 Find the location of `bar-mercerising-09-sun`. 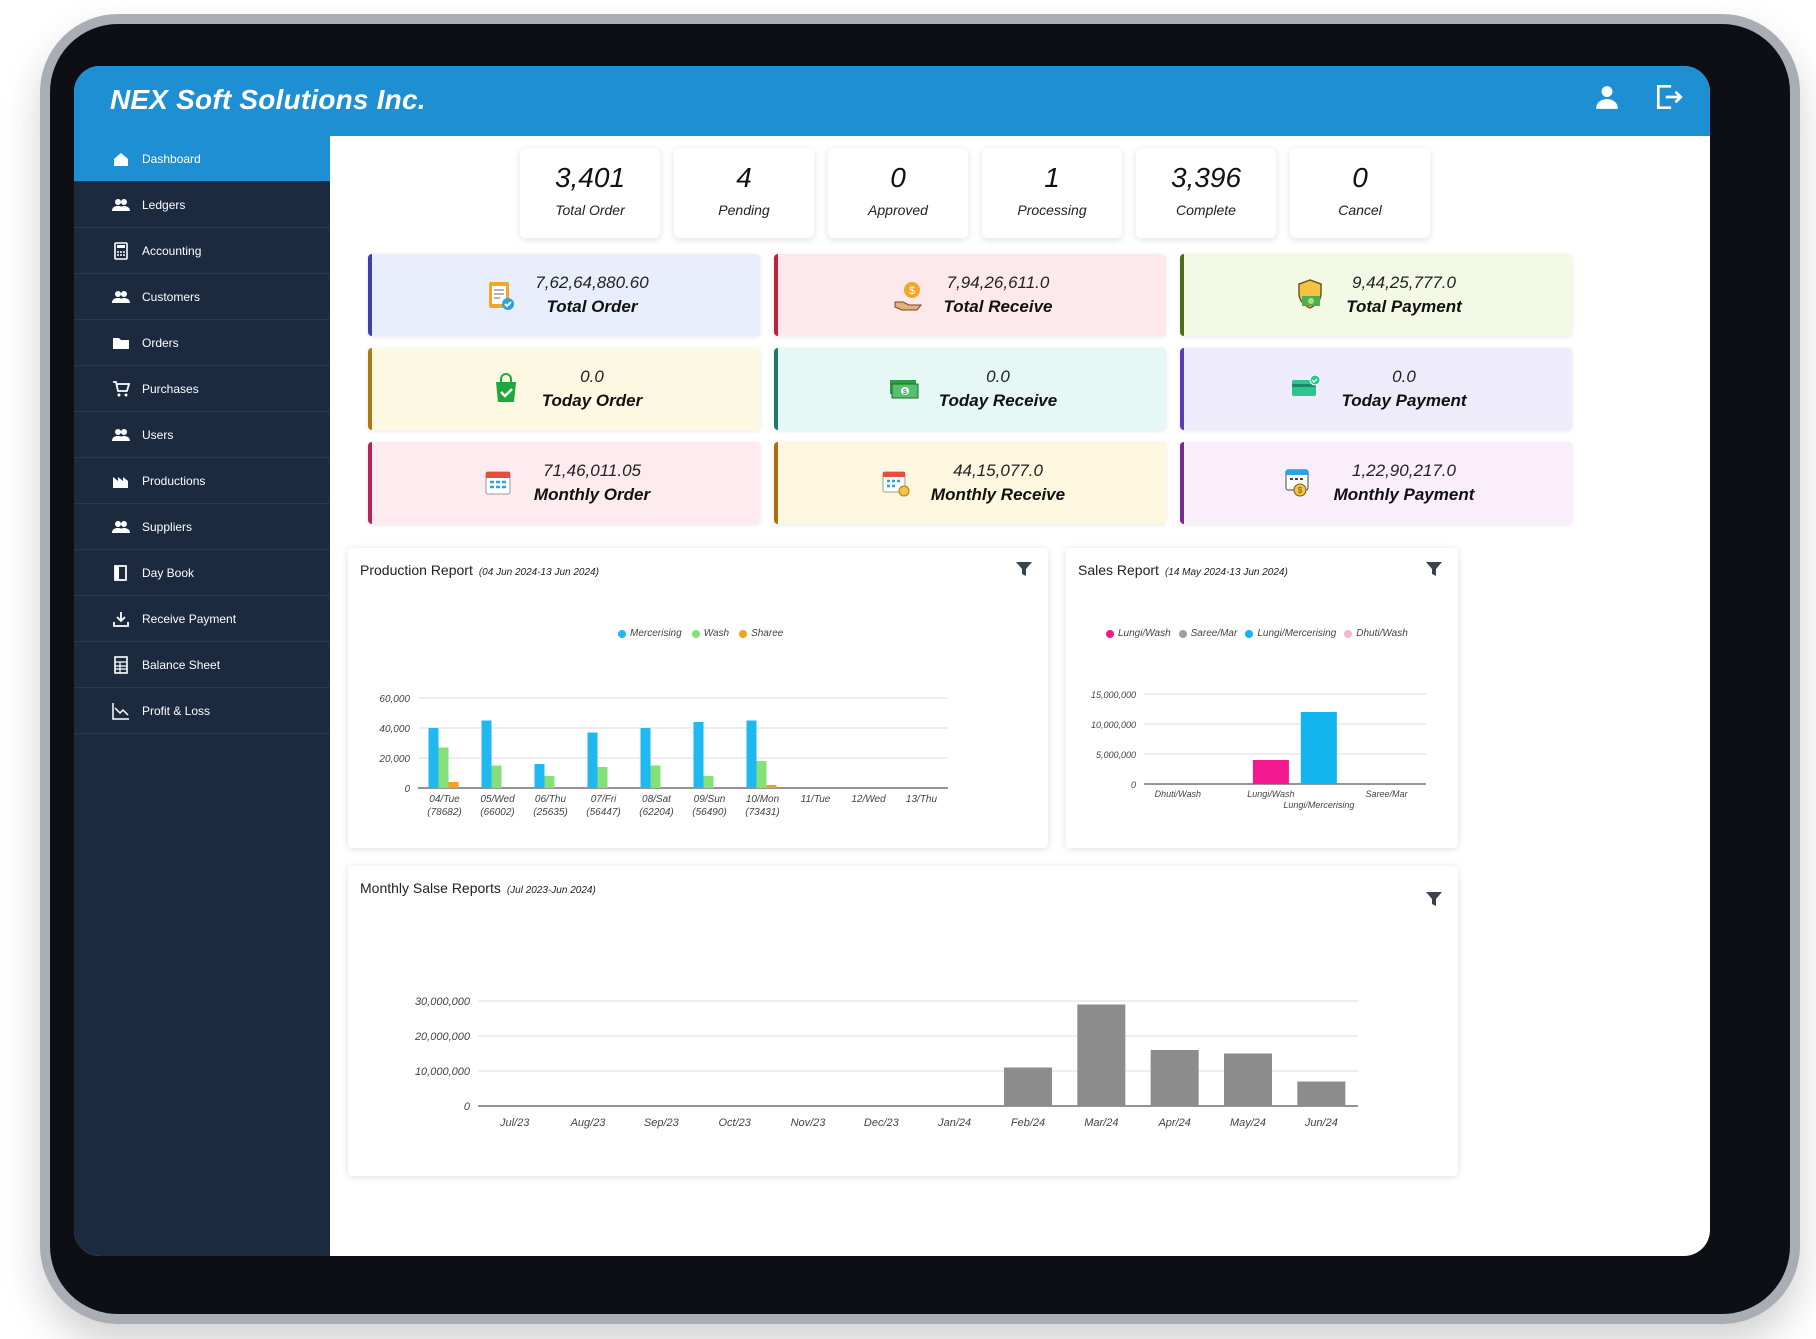

bar-mercerising-09-sun is located at coordinates (698, 755).